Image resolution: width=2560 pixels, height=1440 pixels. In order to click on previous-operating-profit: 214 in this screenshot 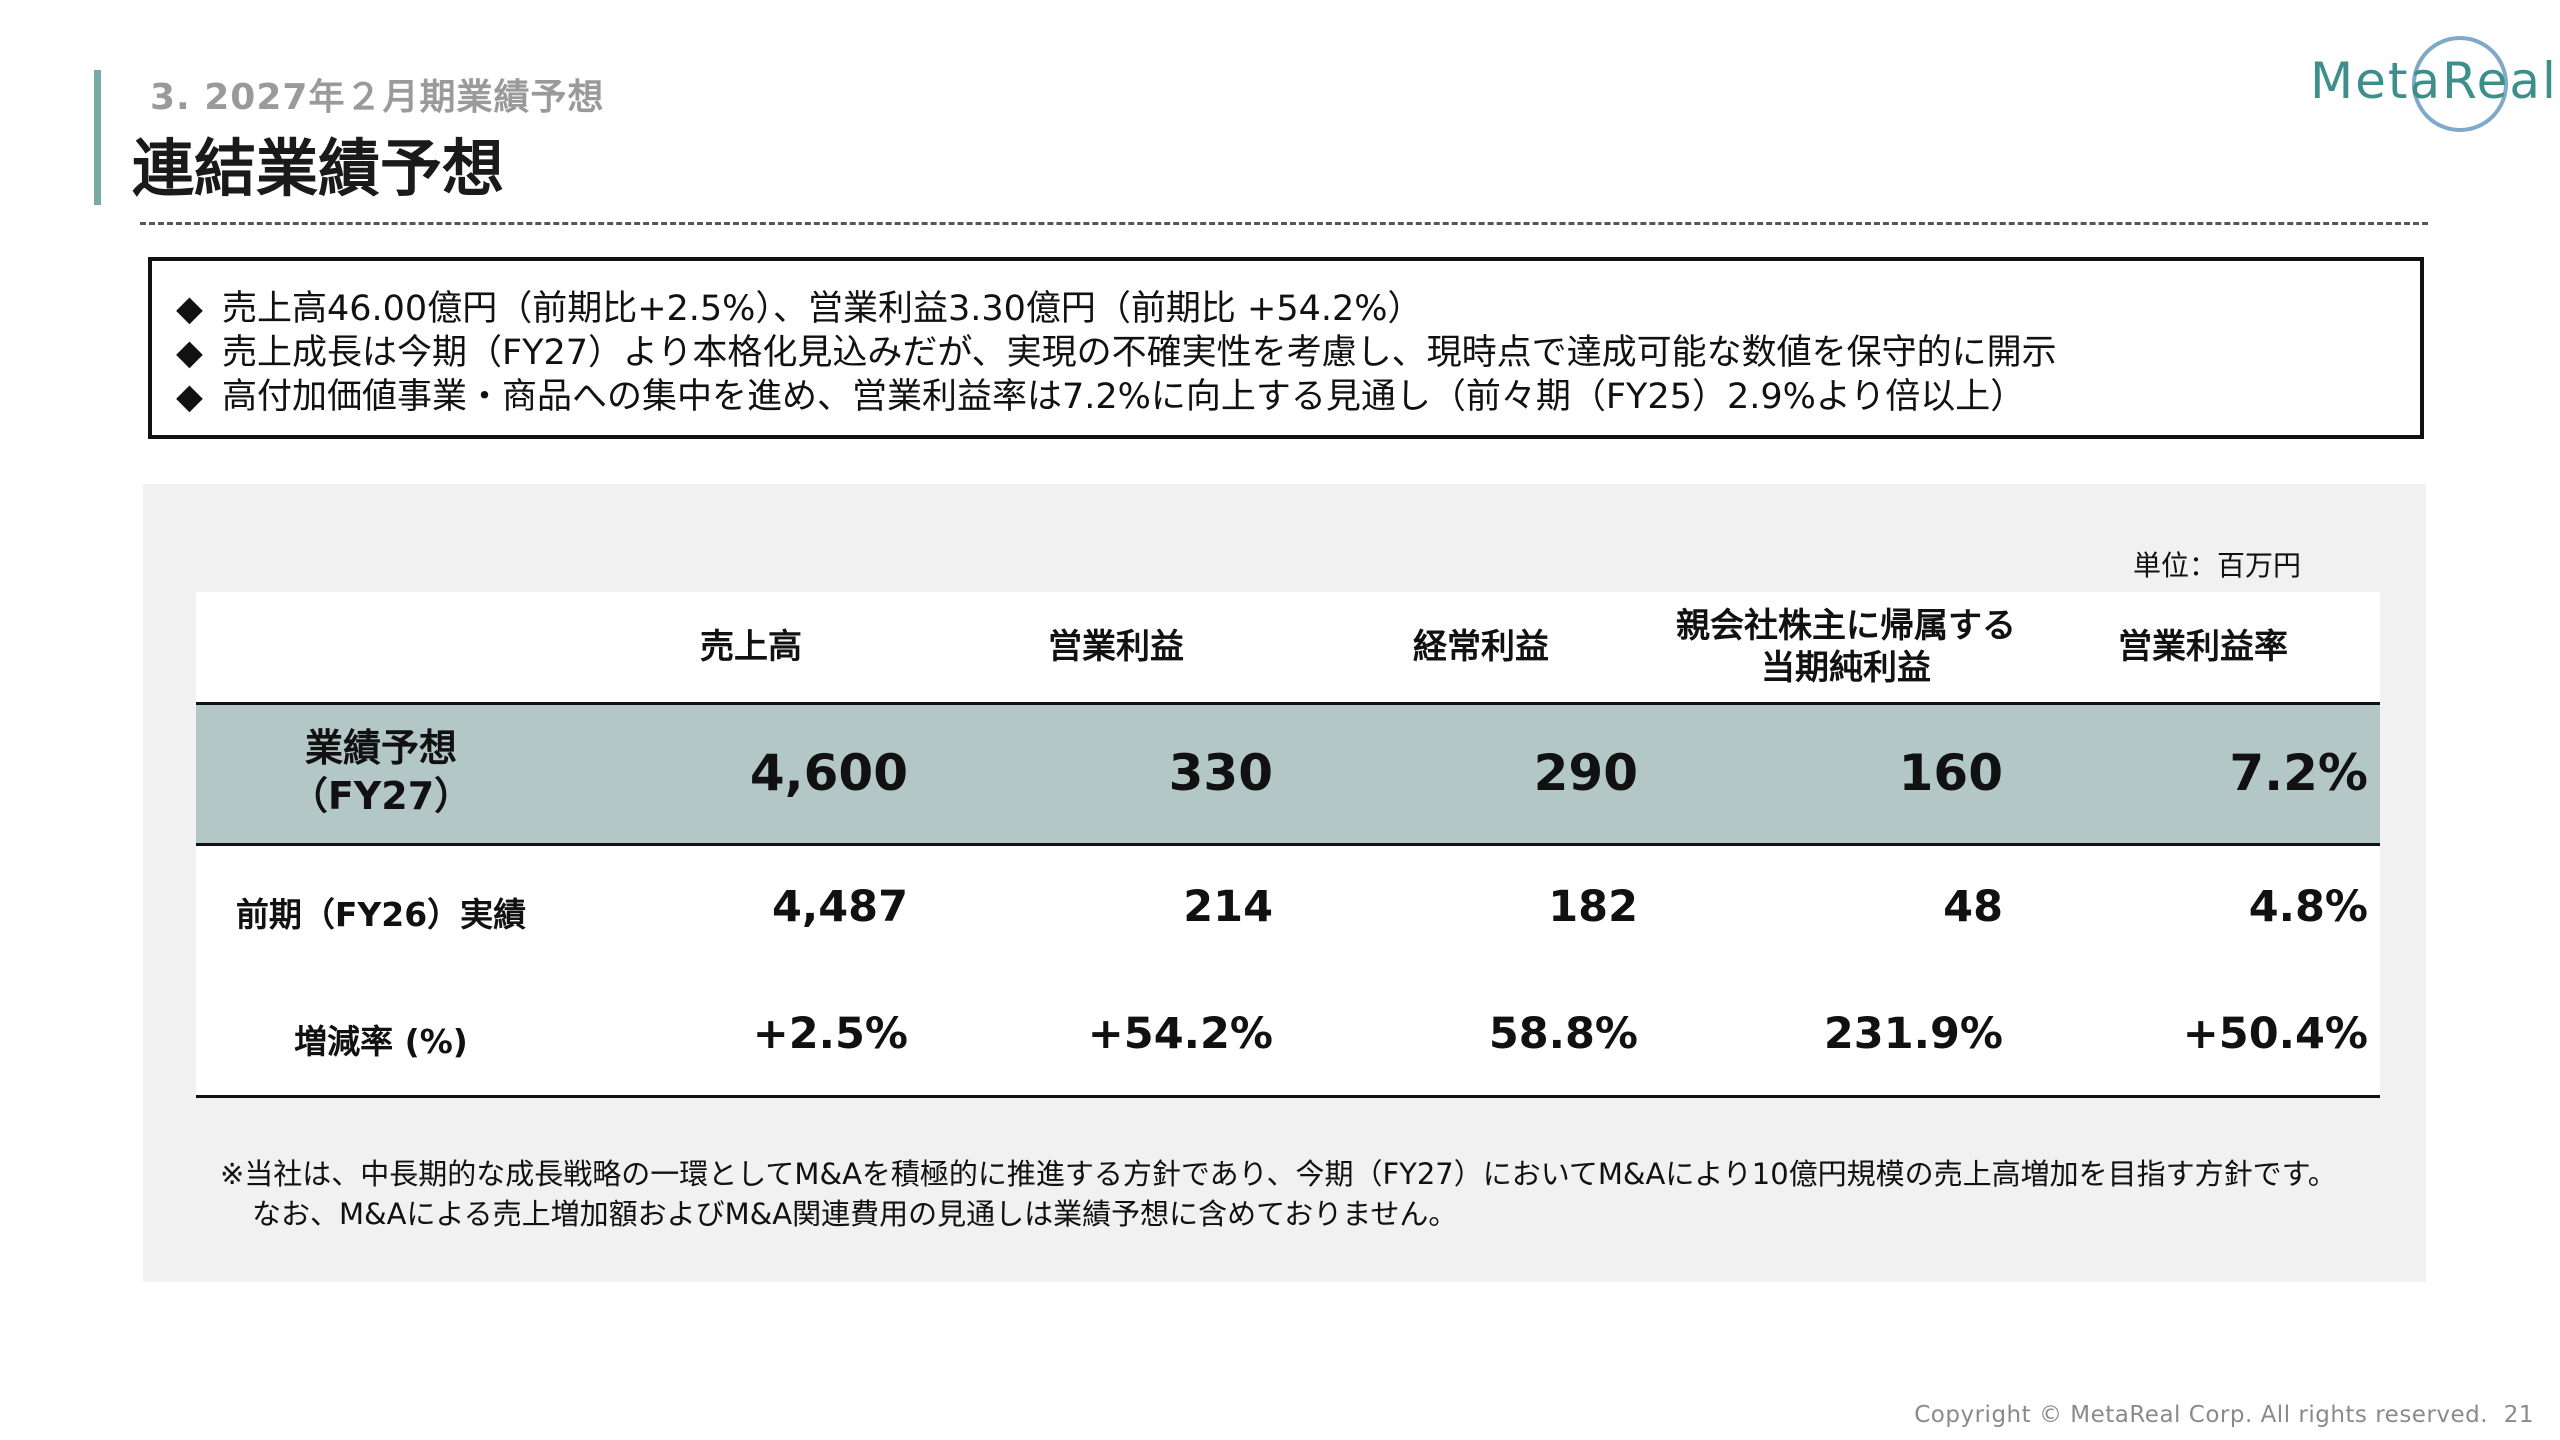, I will do `click(1228, 907)`.